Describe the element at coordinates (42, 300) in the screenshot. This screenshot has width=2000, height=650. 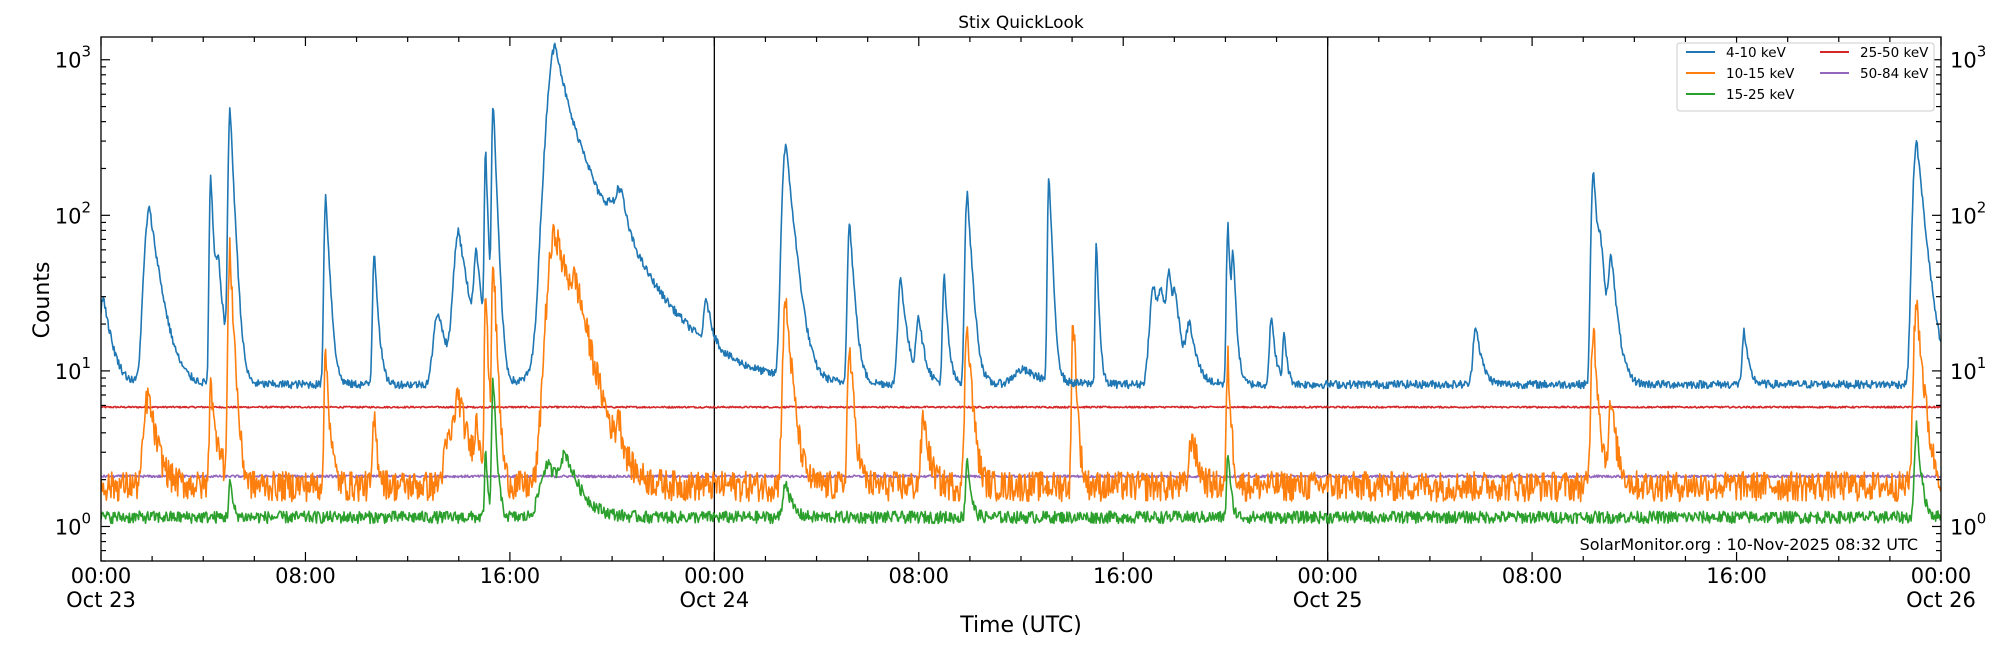
I see `y-axis-label: Counts` at that location.